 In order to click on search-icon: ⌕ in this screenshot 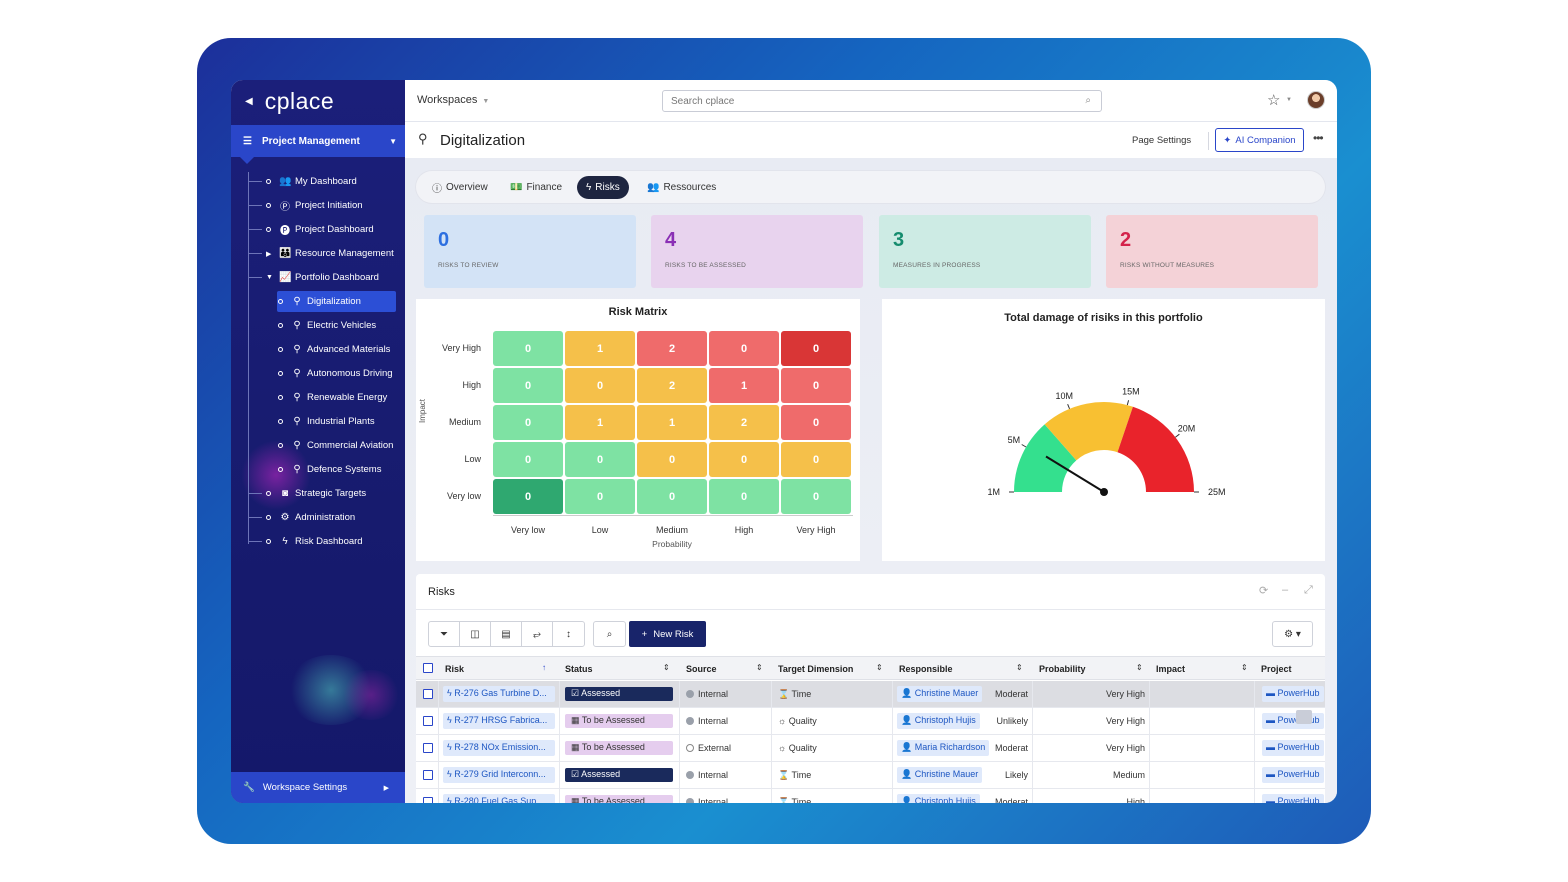, I will do `click(609, 634)`.